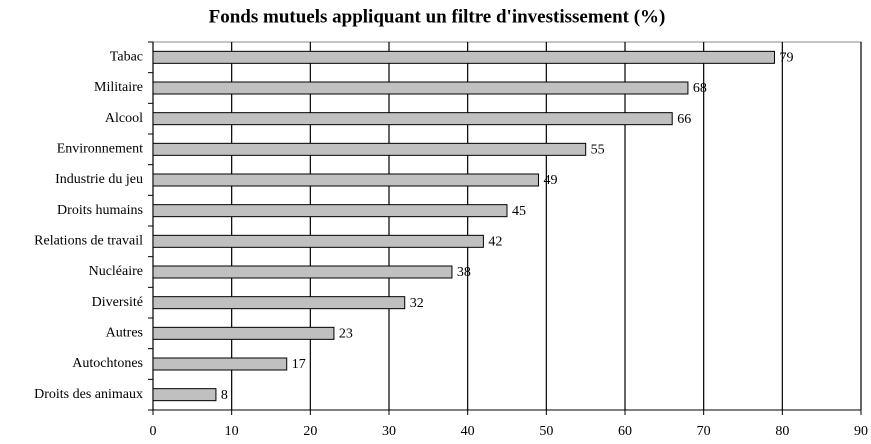 This screenshot has height=444, width=871. What do you see at coordinates (118, 87) in the screenshot?
I see `y-tick-label: Militaire` at bounding box center [118, 87].